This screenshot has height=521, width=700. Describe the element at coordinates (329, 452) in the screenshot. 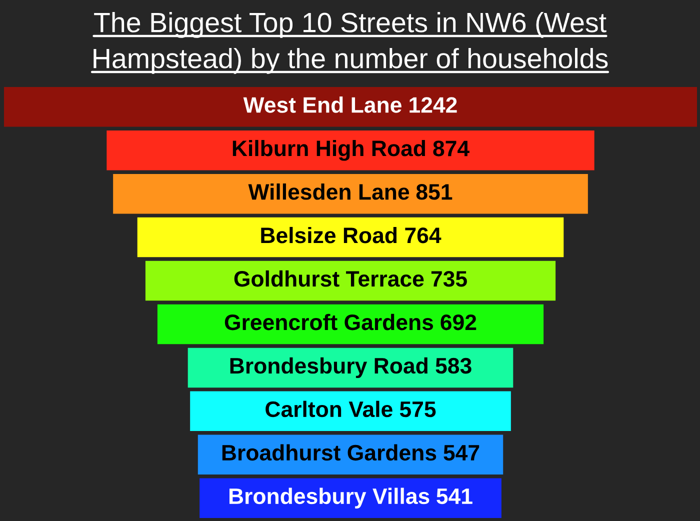

I see `category-label: Broadhurst Gardens` at that location.